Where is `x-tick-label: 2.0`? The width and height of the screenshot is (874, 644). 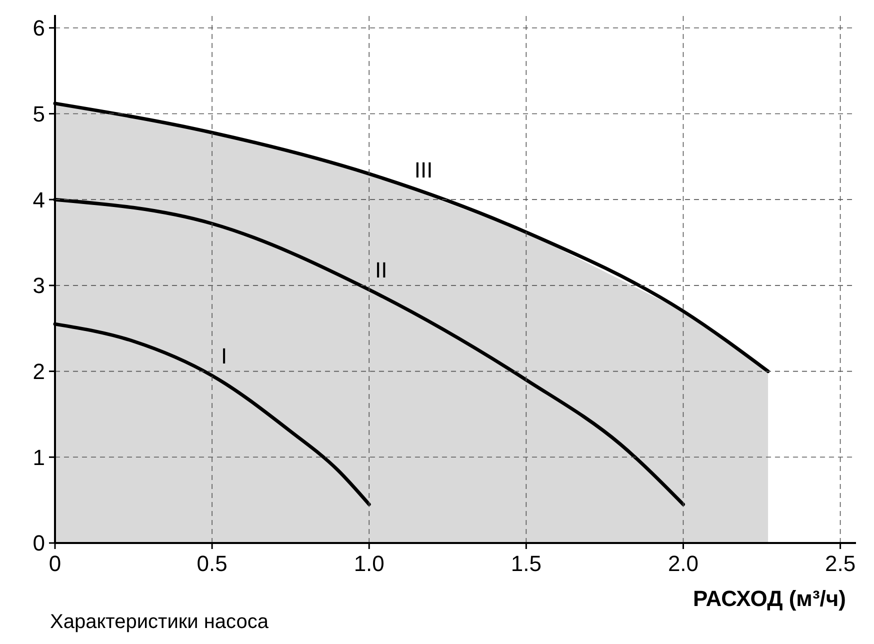 x-tick-label: 2.0 is located at coordinates (683, 563).